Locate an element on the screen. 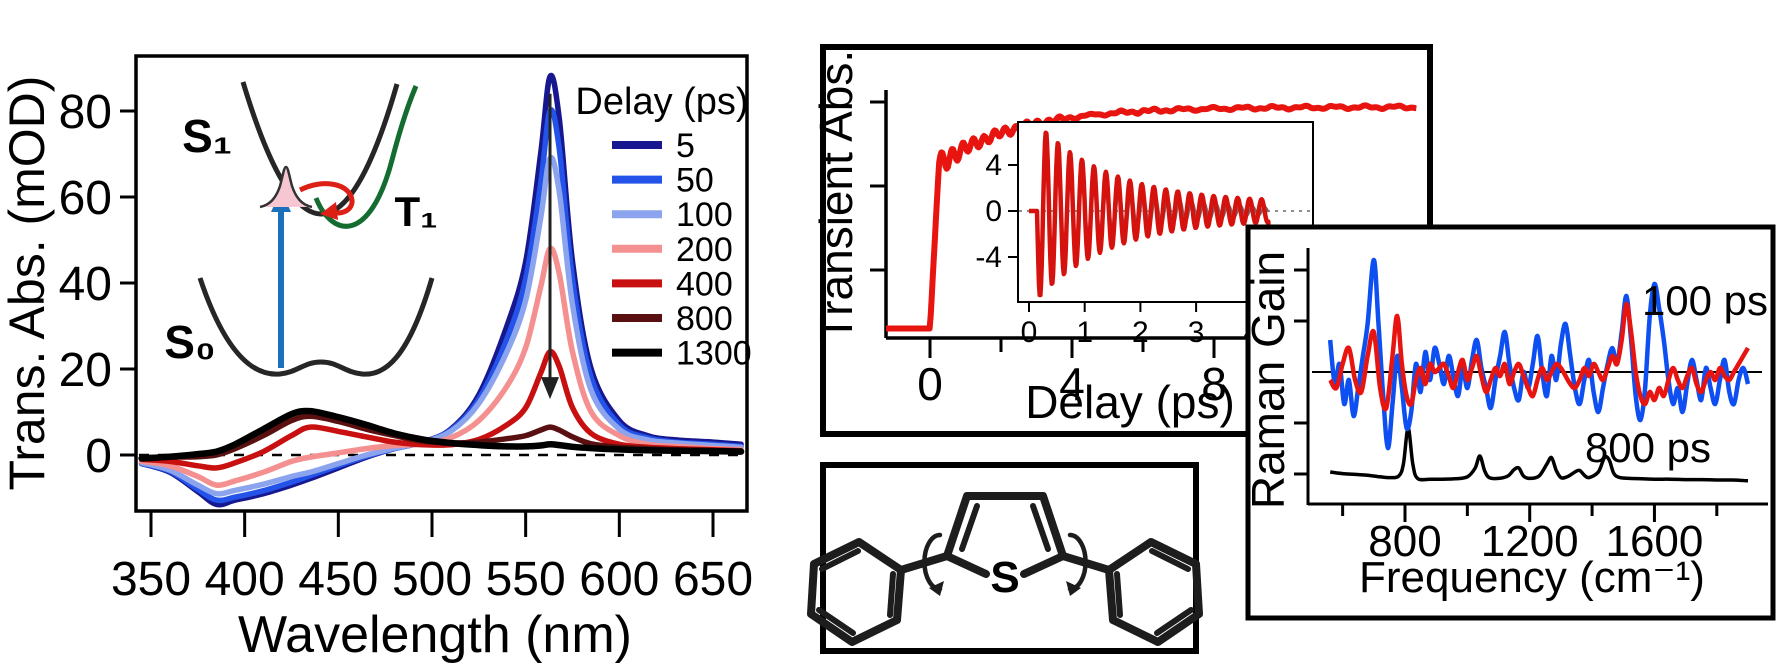 The height and width of the screenshot is (672, 1791). right-phenyl-ring is located at coordinates (1154, 592).